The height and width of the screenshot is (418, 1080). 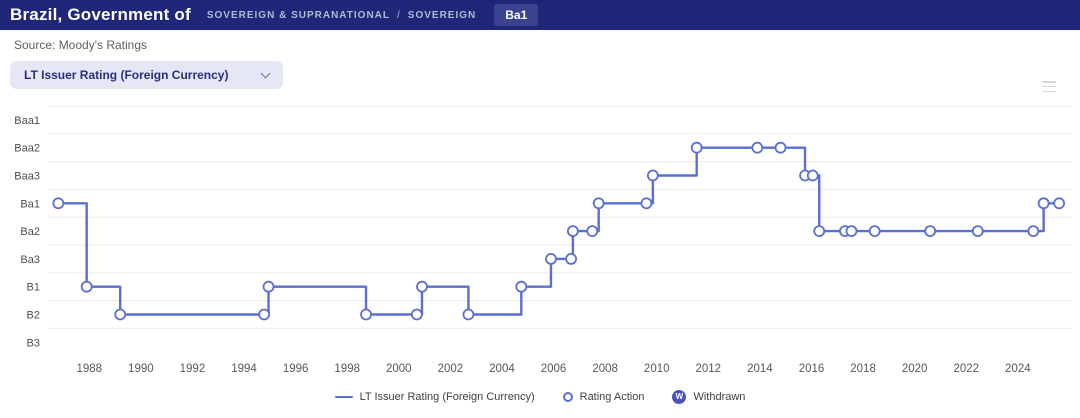 I want to click on svg-text: Ba1, so click(x=30, y=204).